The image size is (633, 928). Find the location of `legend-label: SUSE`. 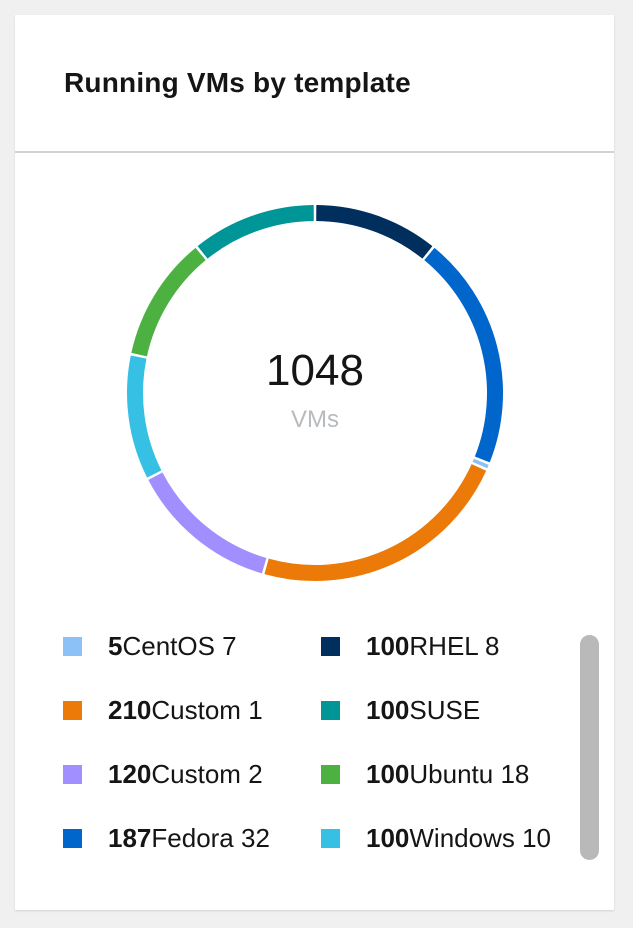

legend-label: SUSE is located at coordinates (445, 709).